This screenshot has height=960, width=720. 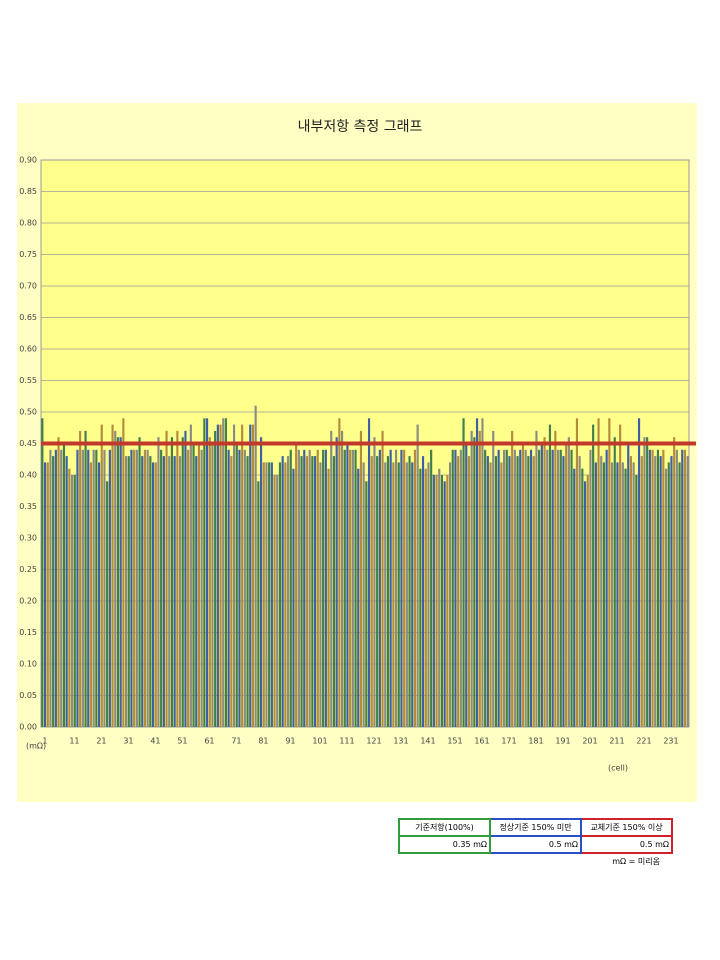 I want to click on y-tick-label: 0.60, so click(x=28, y=349).